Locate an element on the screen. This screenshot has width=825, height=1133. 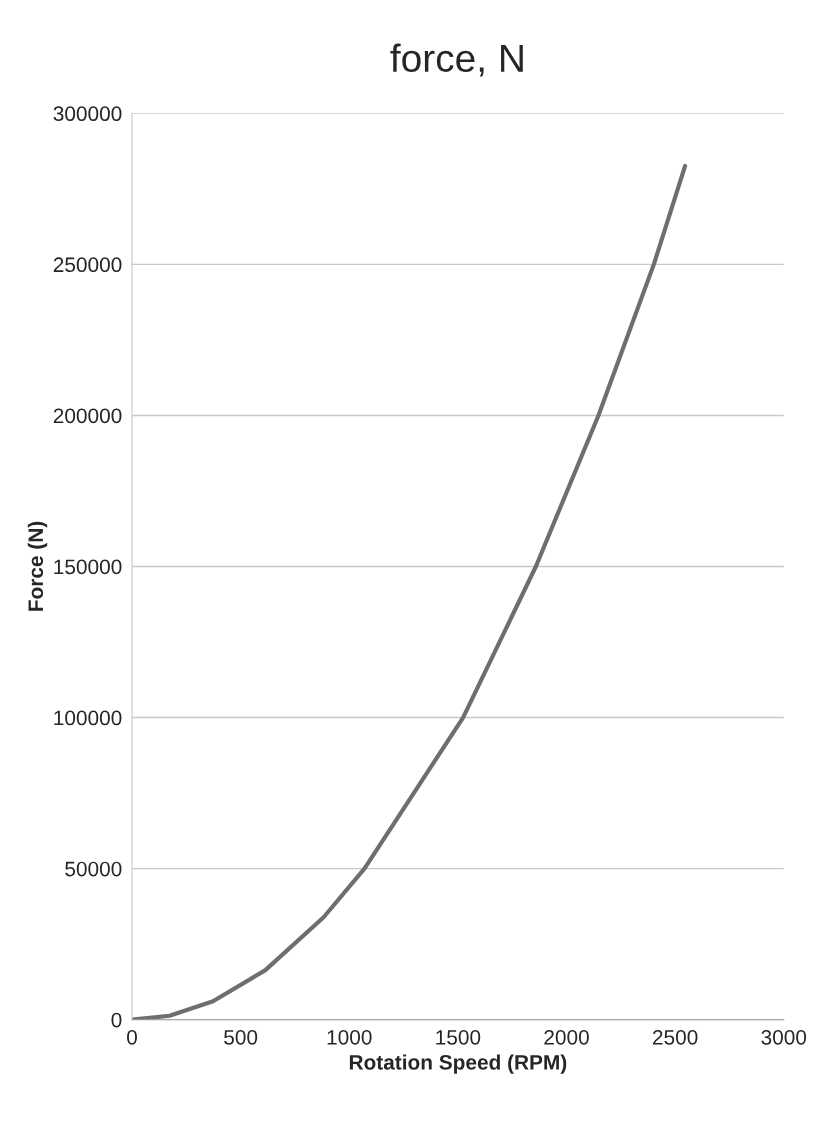
y-tick-label: 250000 is located at coordinates (87, 265).